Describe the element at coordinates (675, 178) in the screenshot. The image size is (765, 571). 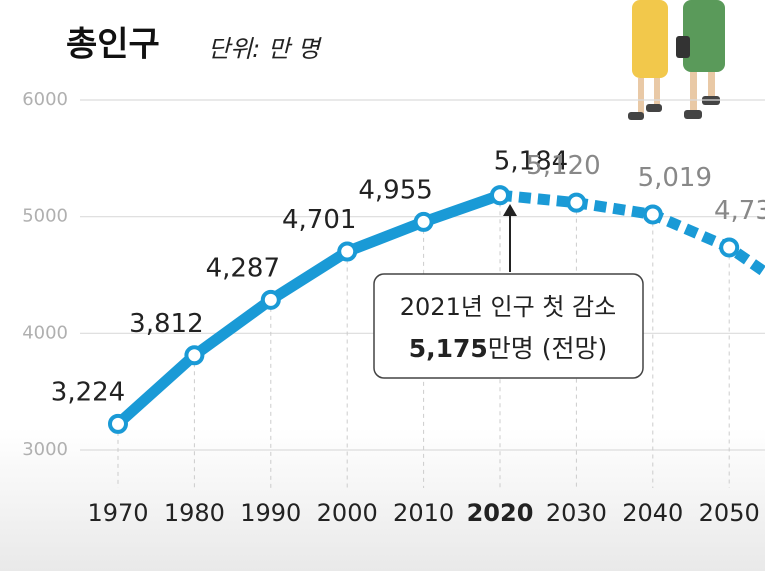
I see `value-label: 5,019` at that location.